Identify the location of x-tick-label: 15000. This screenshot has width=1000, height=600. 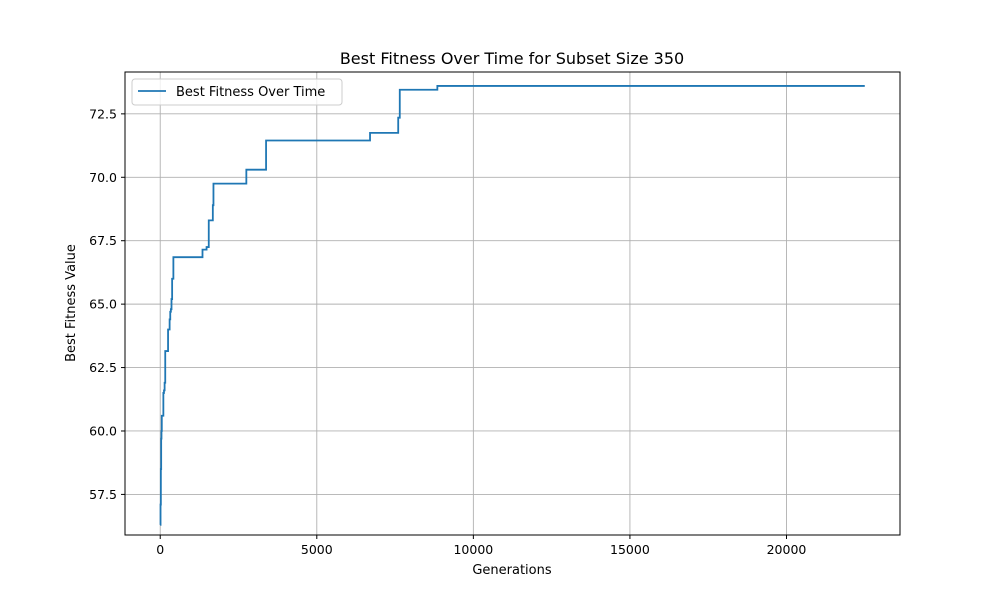
(630, 549).